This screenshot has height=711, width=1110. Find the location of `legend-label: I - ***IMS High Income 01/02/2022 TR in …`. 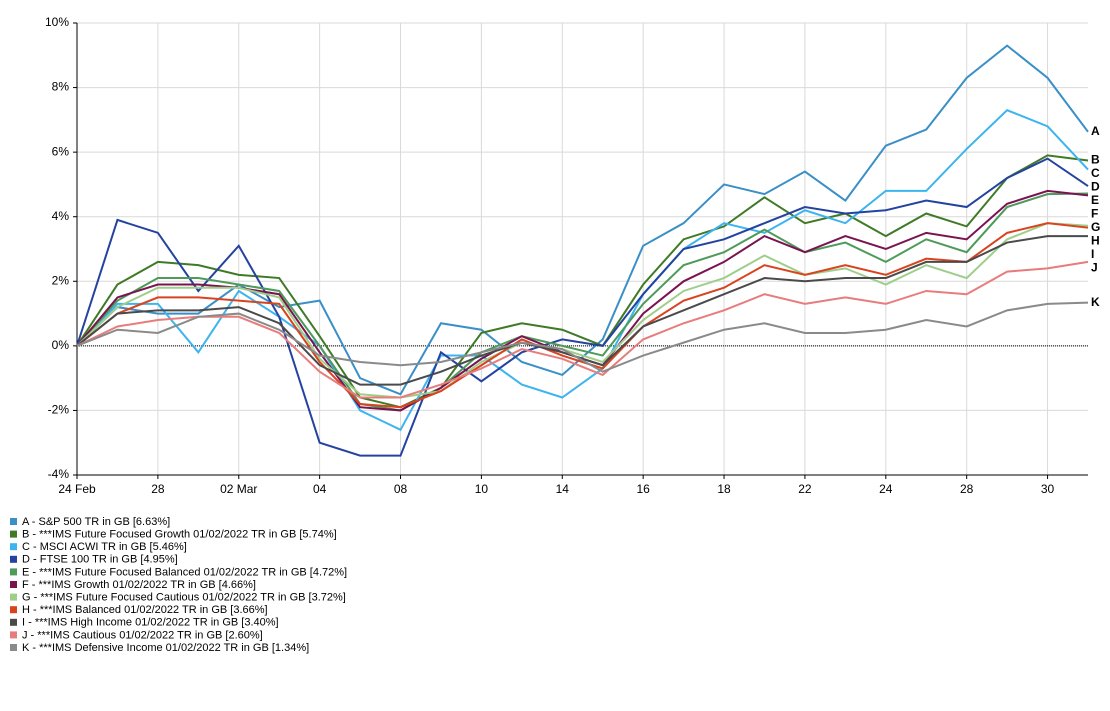

legend-label: I - ***IMS High Income 01/02/2022 TR in … is located at coordinates (150, 623).